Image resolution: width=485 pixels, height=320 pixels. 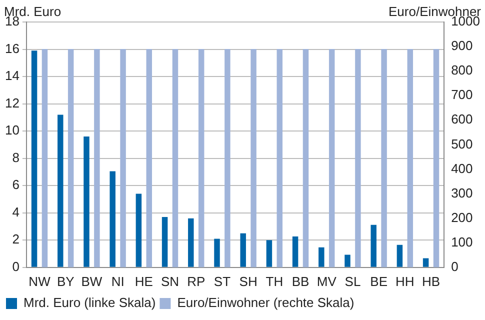 I want to click on x-tick-label: TH, so click(x=275, y=281).